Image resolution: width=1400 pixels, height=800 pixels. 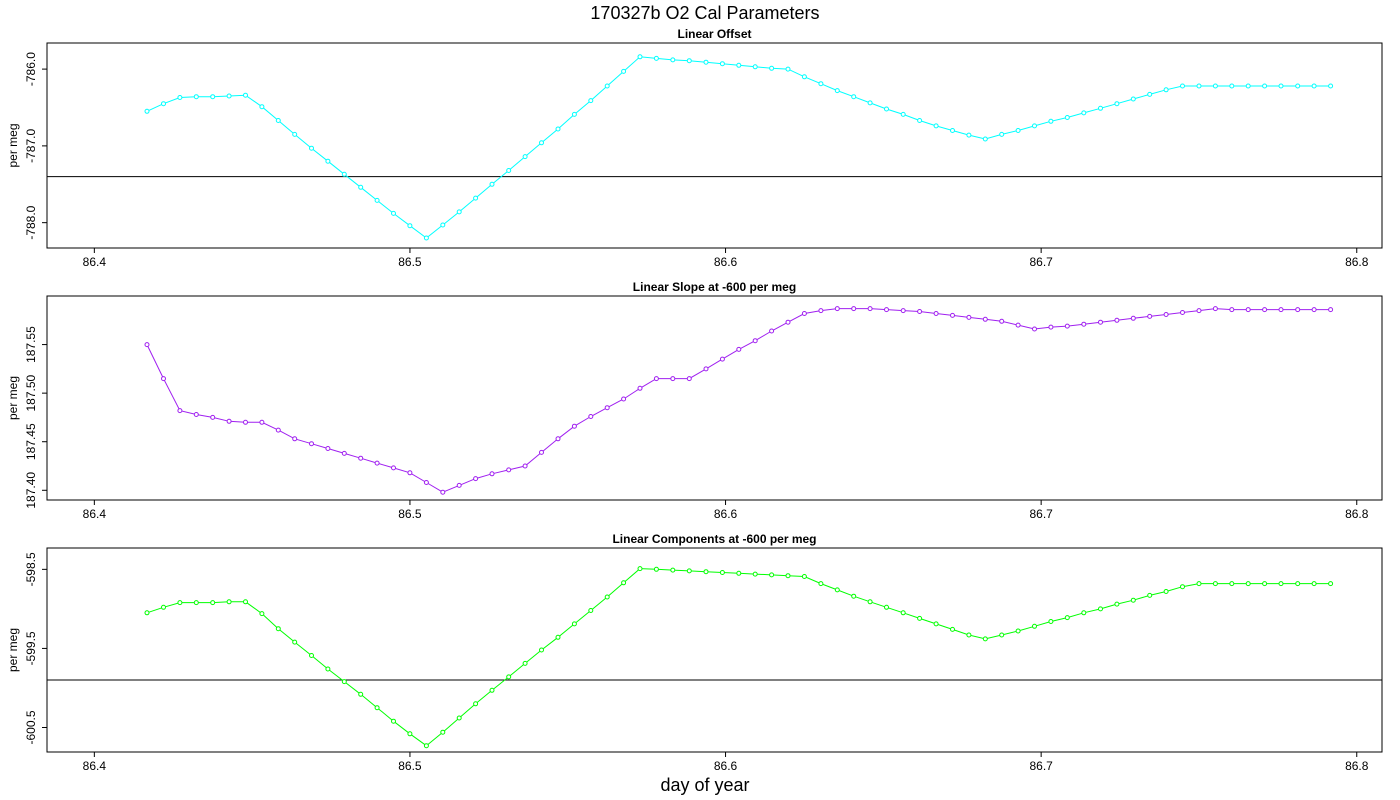 I want to click on x-tick-label: 86.6, so click(x=726, y=766).